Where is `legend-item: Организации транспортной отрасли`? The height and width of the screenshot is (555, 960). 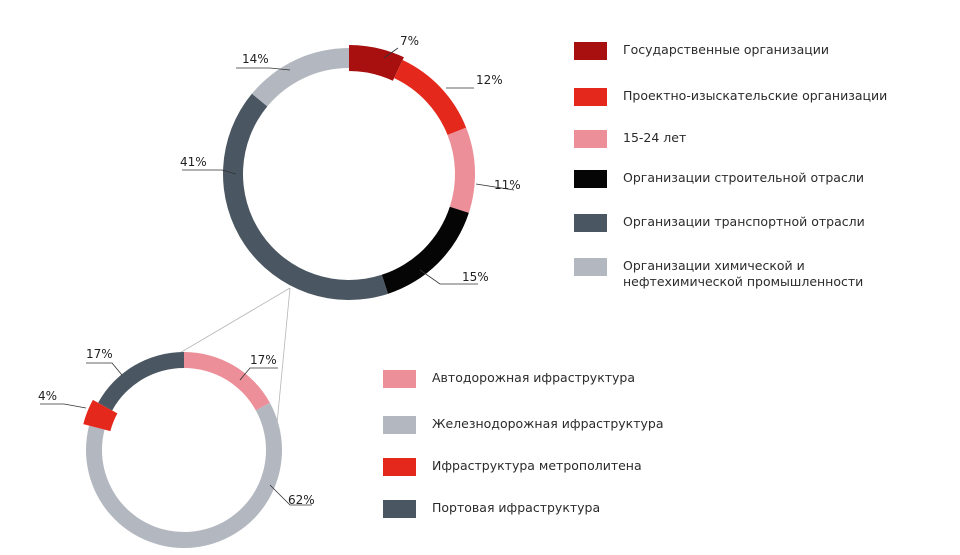 legend-item: Организации транспортной отрасли is located at coordinates (748, 223).